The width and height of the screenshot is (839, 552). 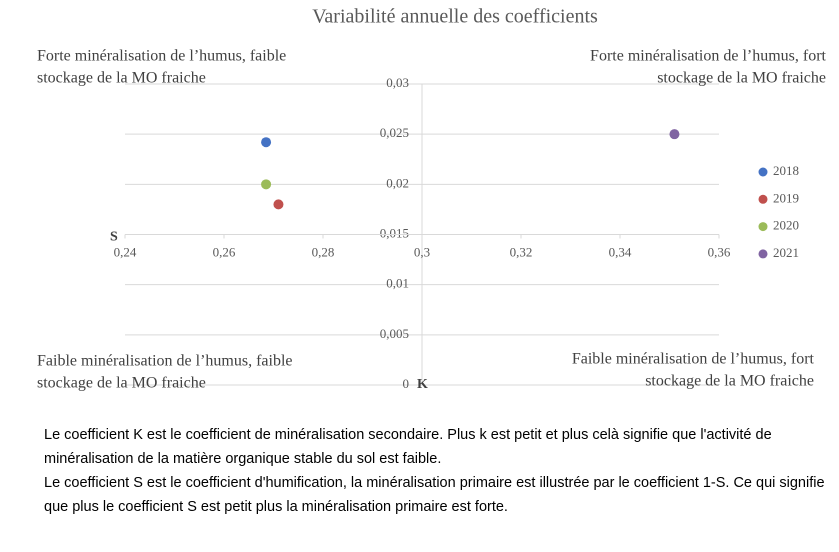 I want to click on x-axis-label: S, so click(x=114, y=237).